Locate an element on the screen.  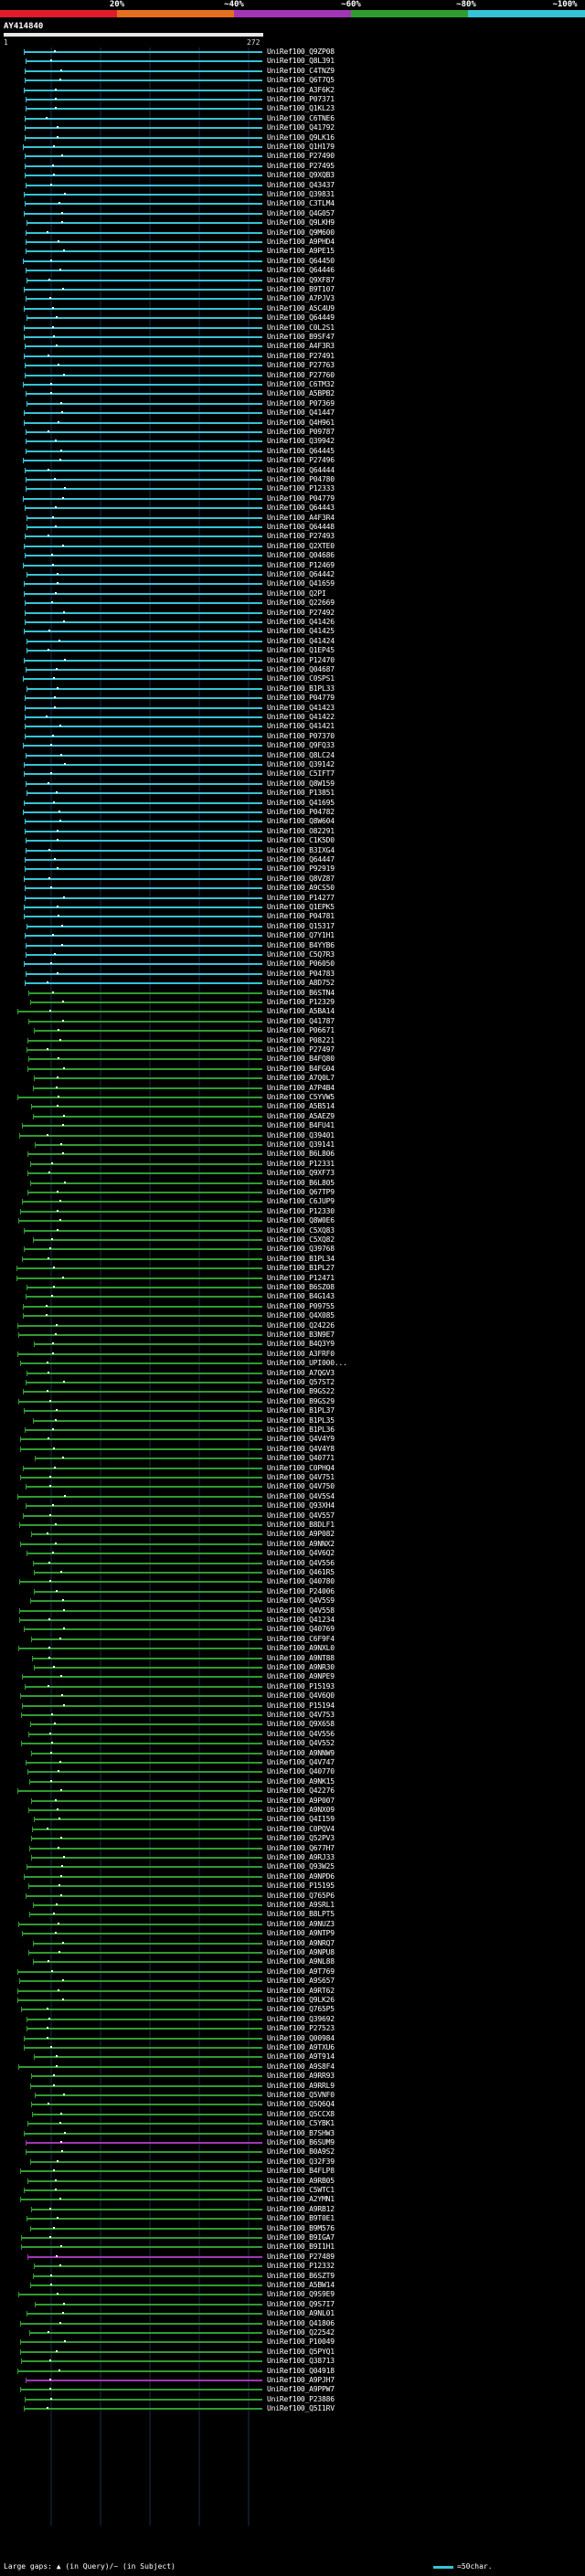
hit-link: UniRef100_A9S657 is located at coordinates (301, 1981).